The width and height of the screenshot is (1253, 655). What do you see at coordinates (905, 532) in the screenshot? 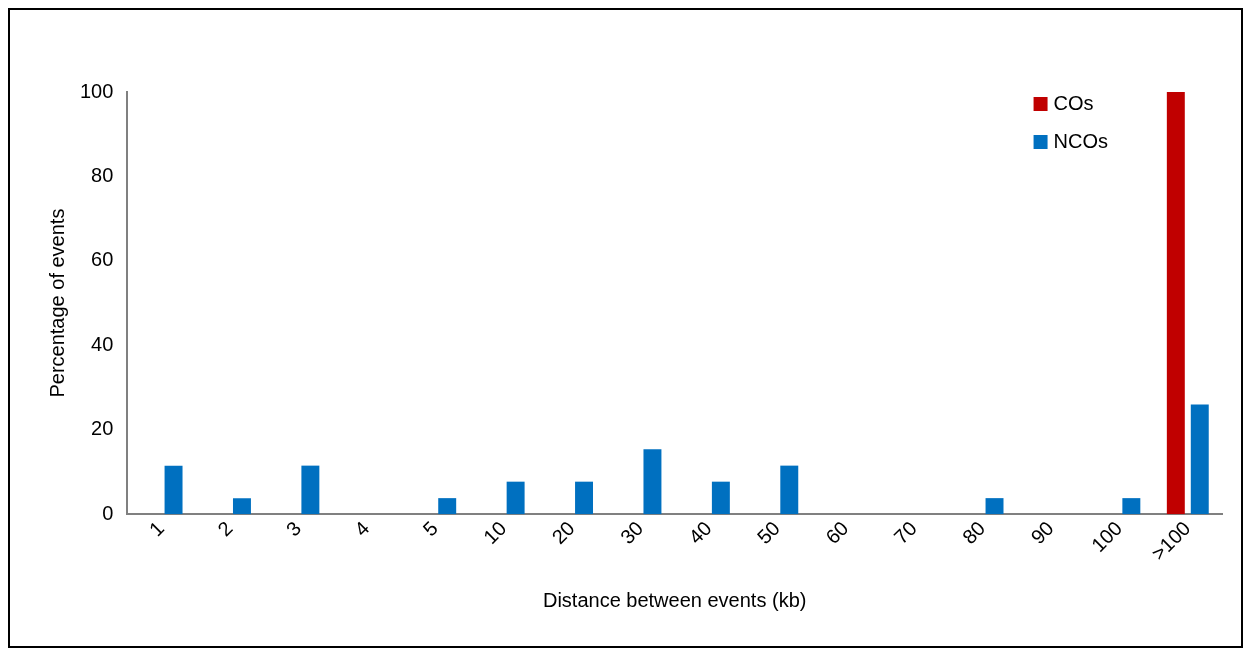
I see `x-tick-label: 70` at bounding box center [905, 532].